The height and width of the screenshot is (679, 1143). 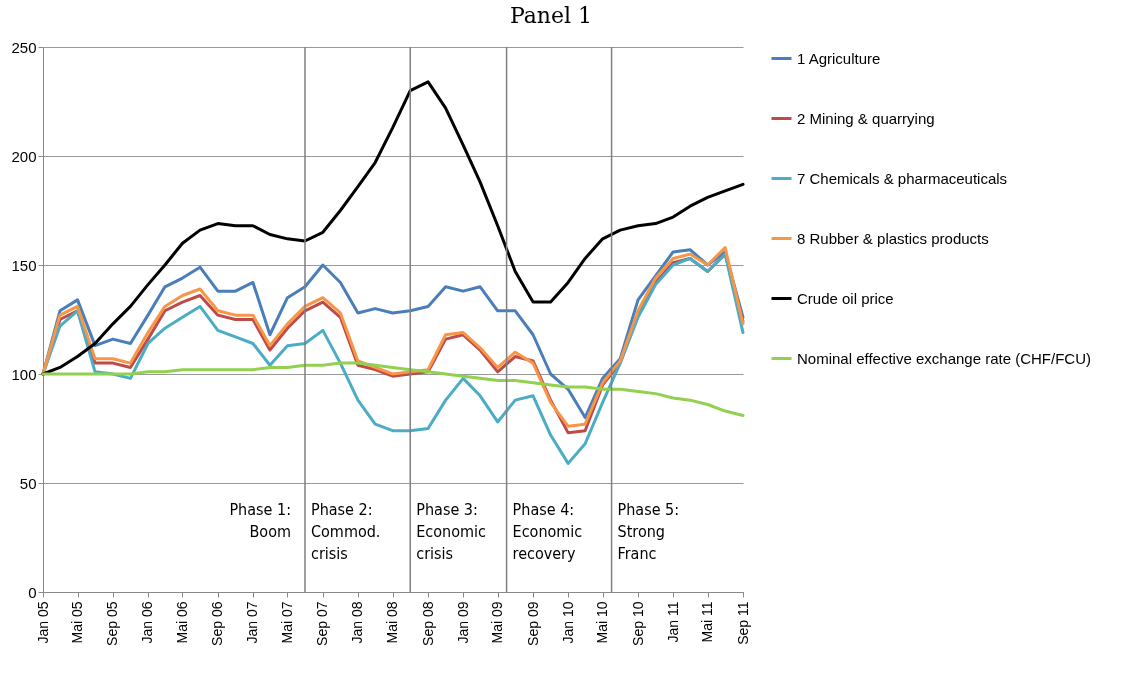 I want to click on x-tick-label: Sep 06, so click(x=217, y=623).